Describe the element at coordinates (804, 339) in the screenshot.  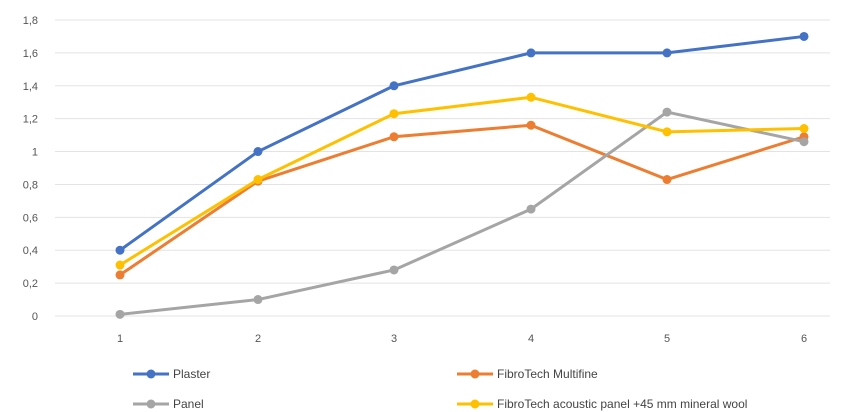
I see `x-tick-label: 6` at that location.